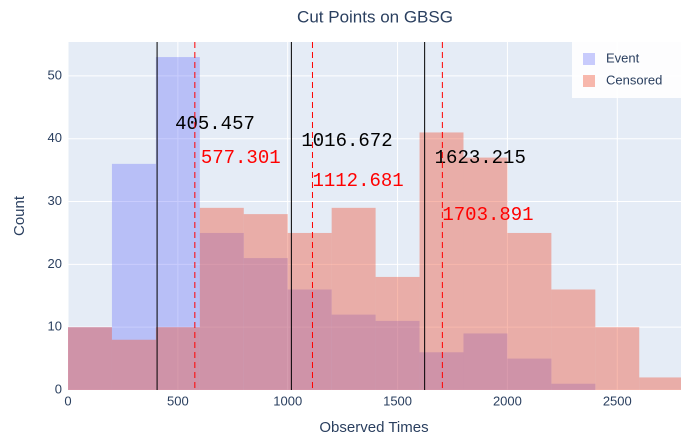  Describe the element at coordinates (617, 400) in the screenshot. I see `x-tick-label: 2500` at that location.